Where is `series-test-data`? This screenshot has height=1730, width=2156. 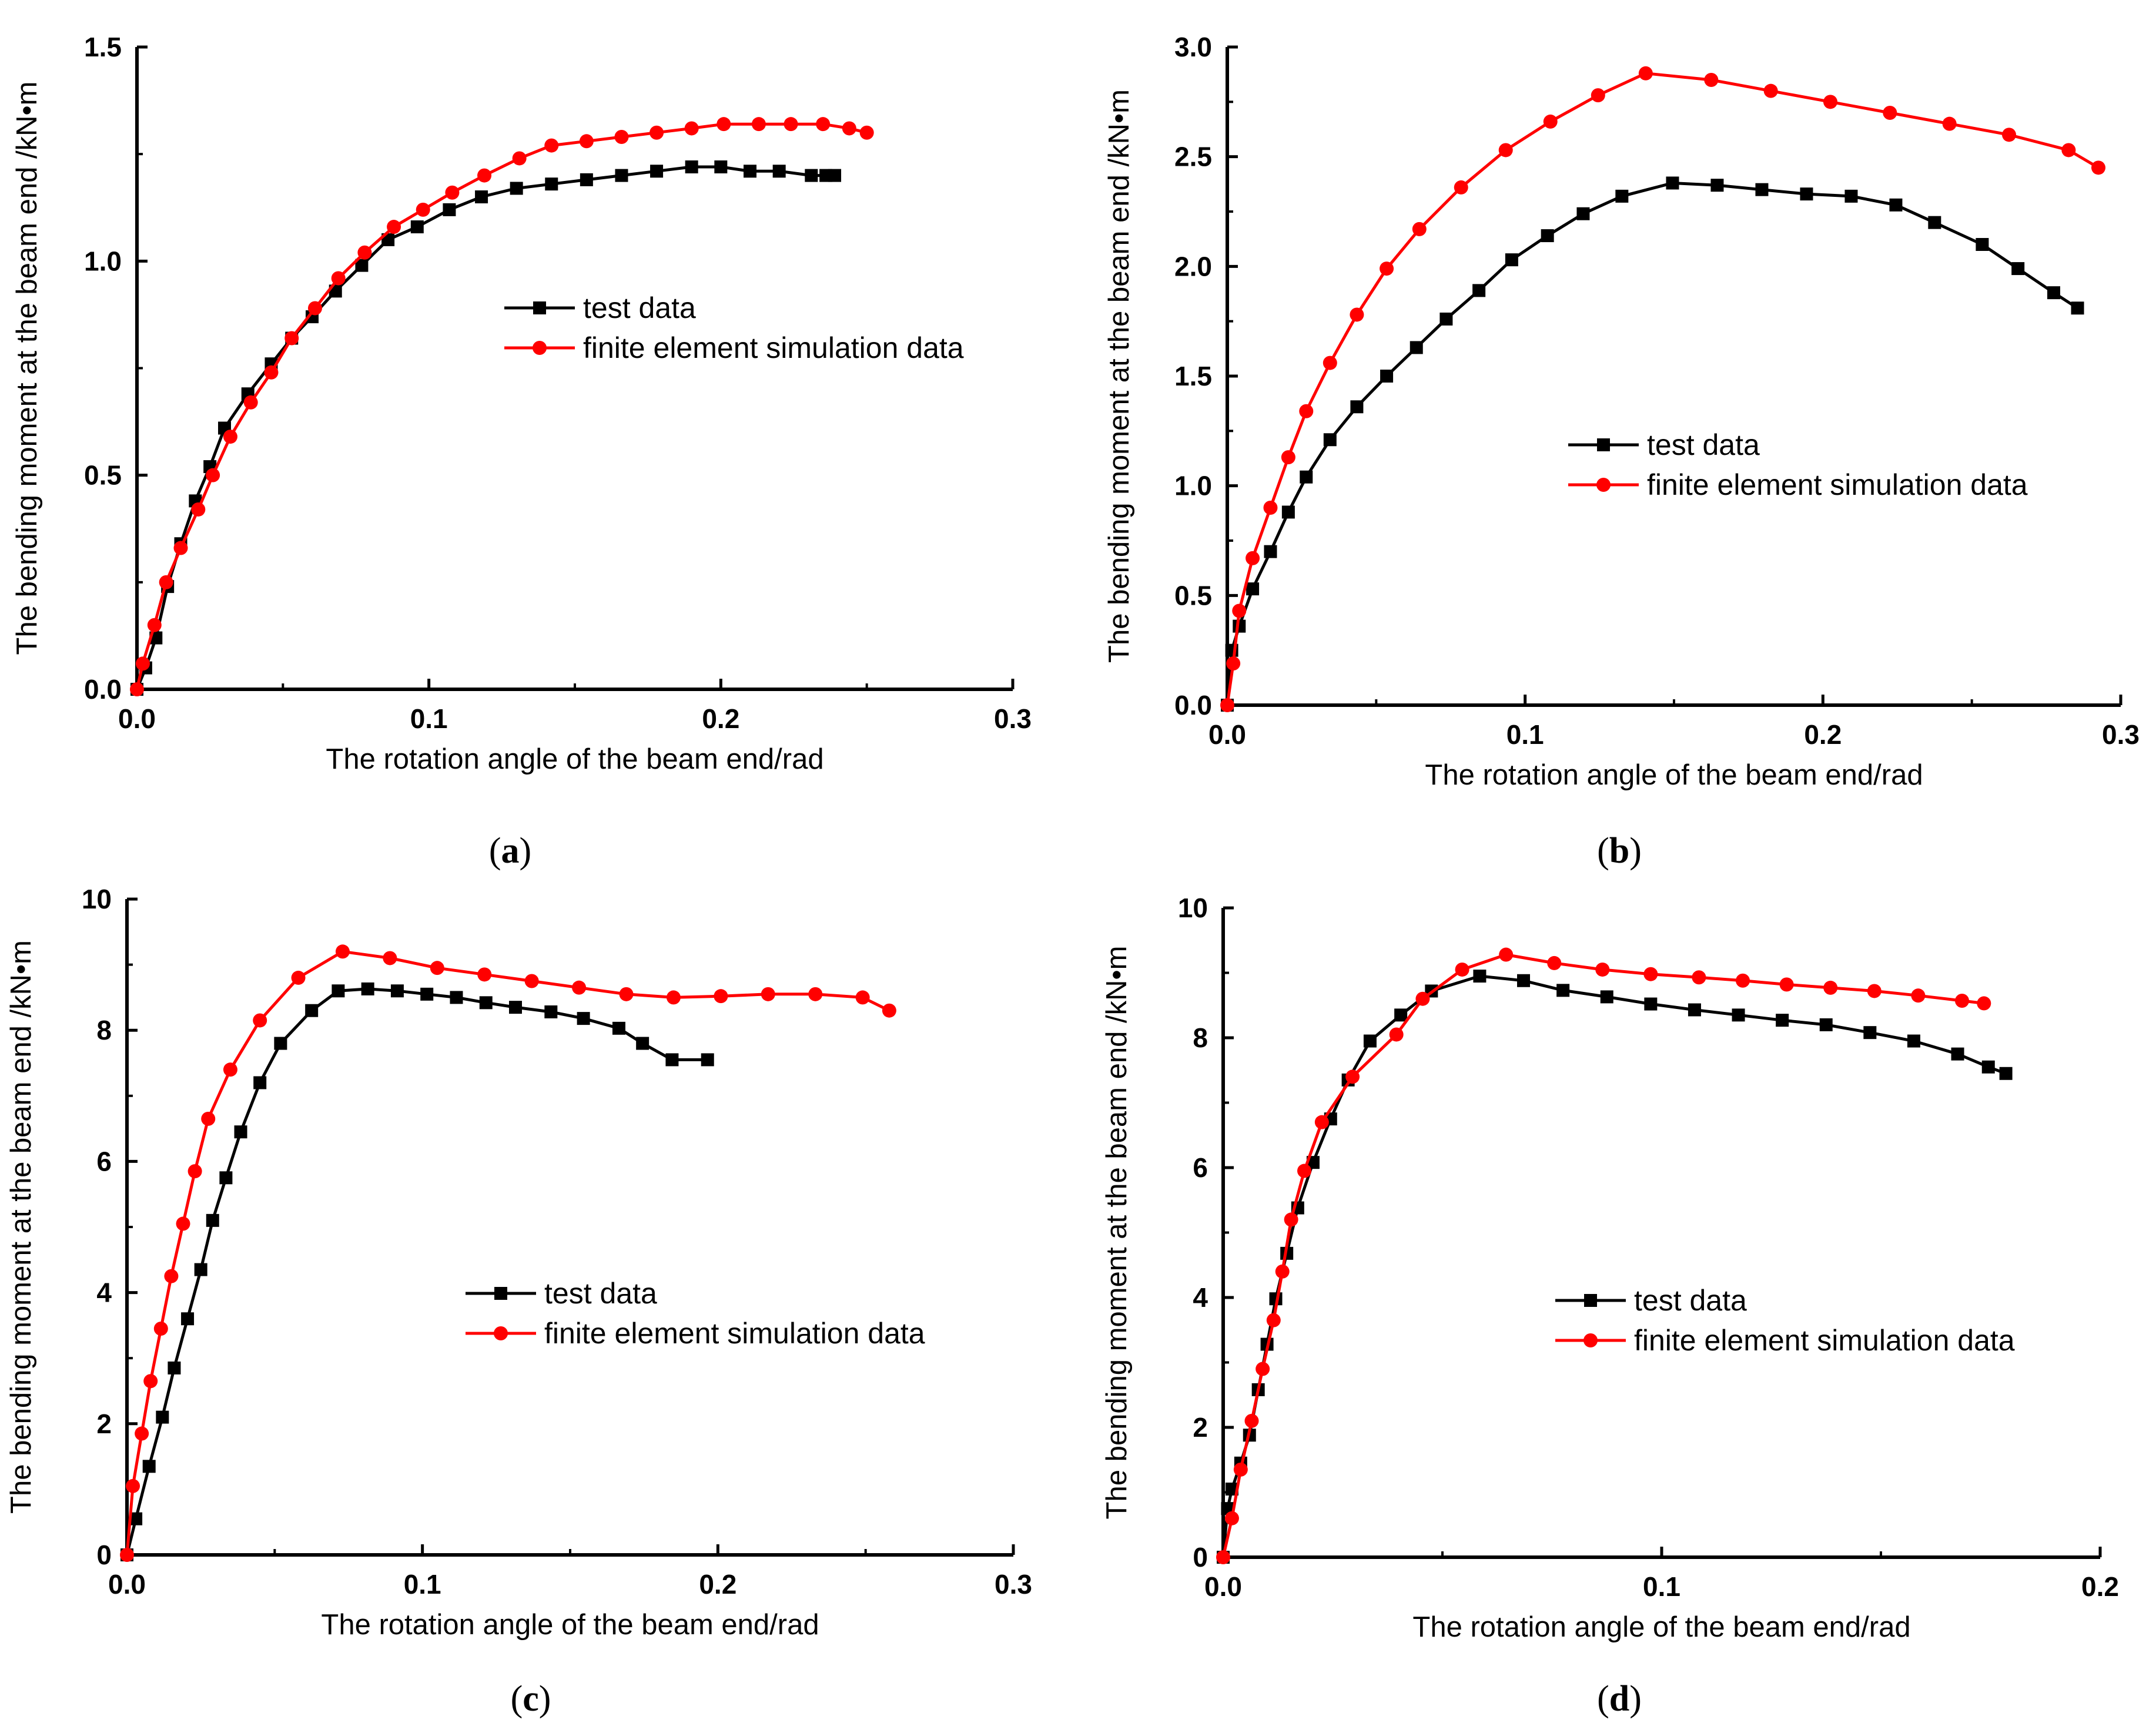 series-test-data is located at coordinates (417, 1272).